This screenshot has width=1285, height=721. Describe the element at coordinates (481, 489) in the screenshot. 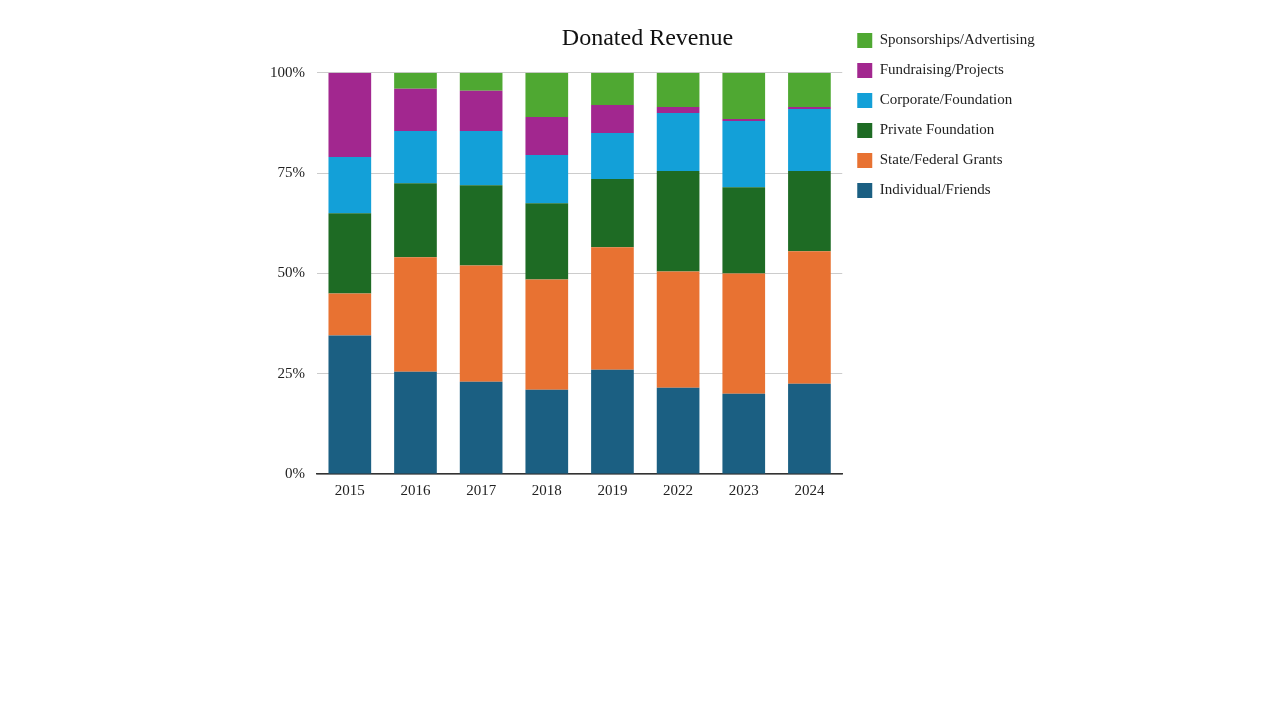

I see `x-tick-label: 2017` at that location.